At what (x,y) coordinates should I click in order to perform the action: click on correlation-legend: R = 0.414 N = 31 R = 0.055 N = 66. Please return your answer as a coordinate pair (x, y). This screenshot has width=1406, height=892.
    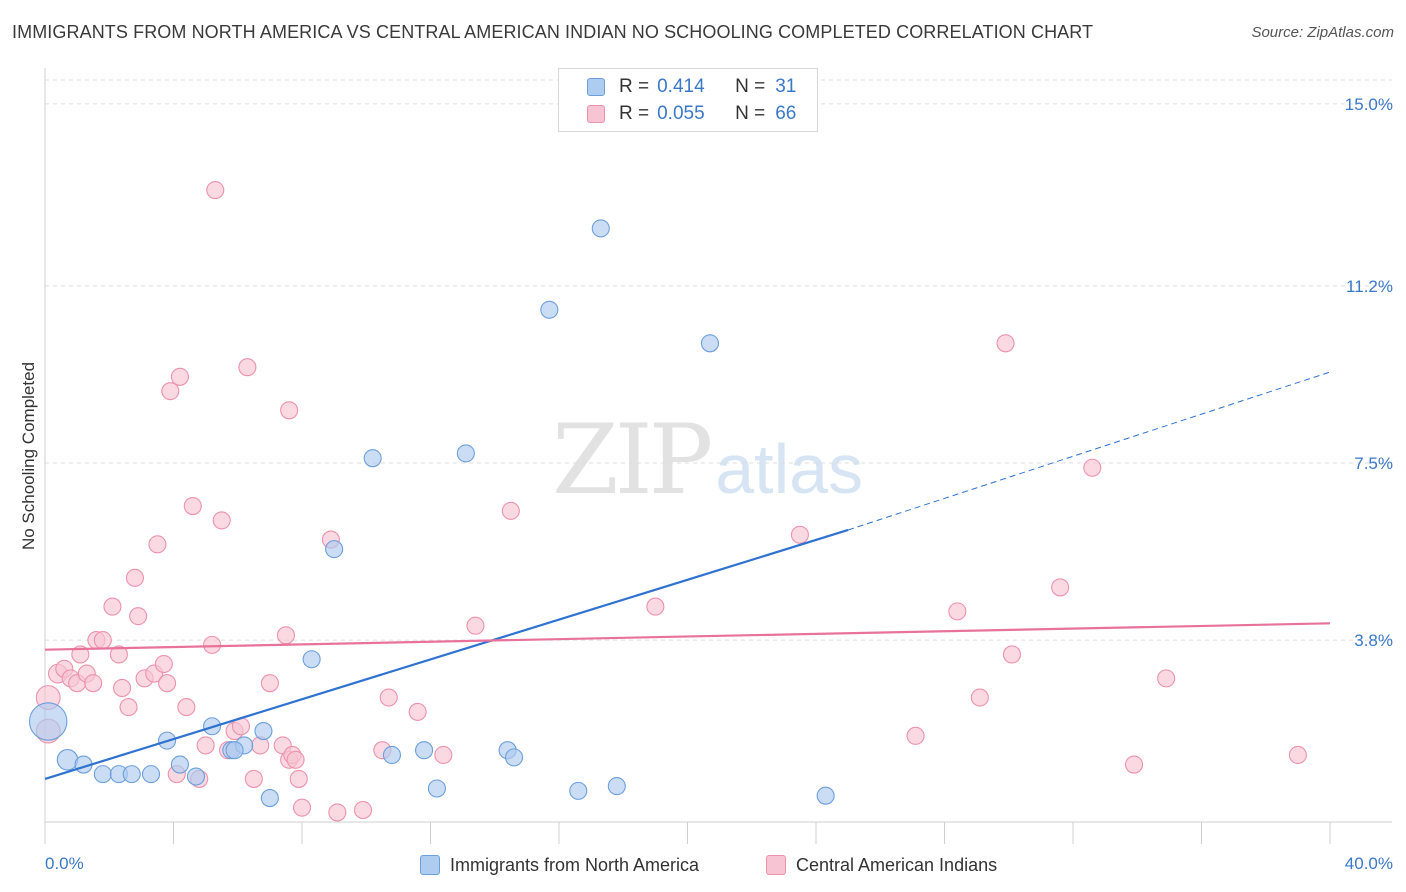
    Looking at the image, I should click on (688, 100).